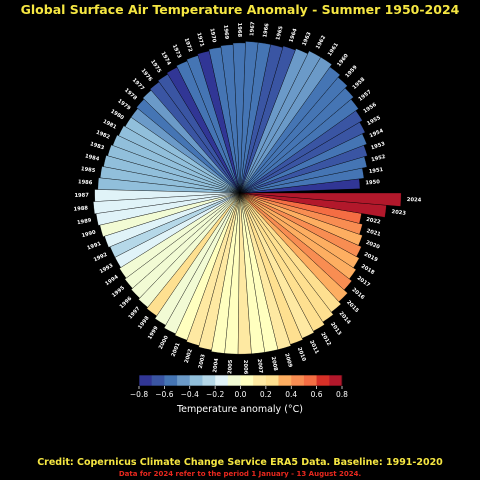 The height and width of the screenshot is (480, 480). I want to click on bar-2020, so click(301, 219).